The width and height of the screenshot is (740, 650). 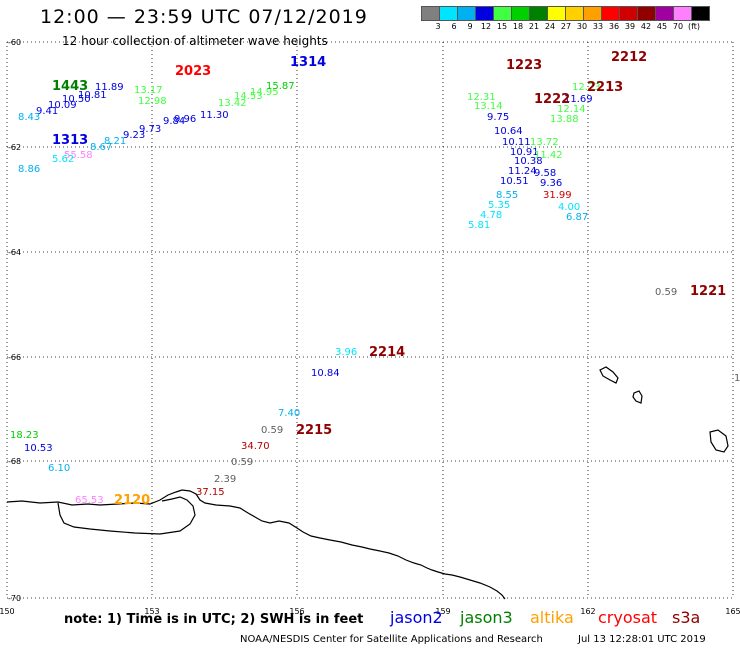 I want to click on wave-height-value: 4.78, so click(x=491, y=215).